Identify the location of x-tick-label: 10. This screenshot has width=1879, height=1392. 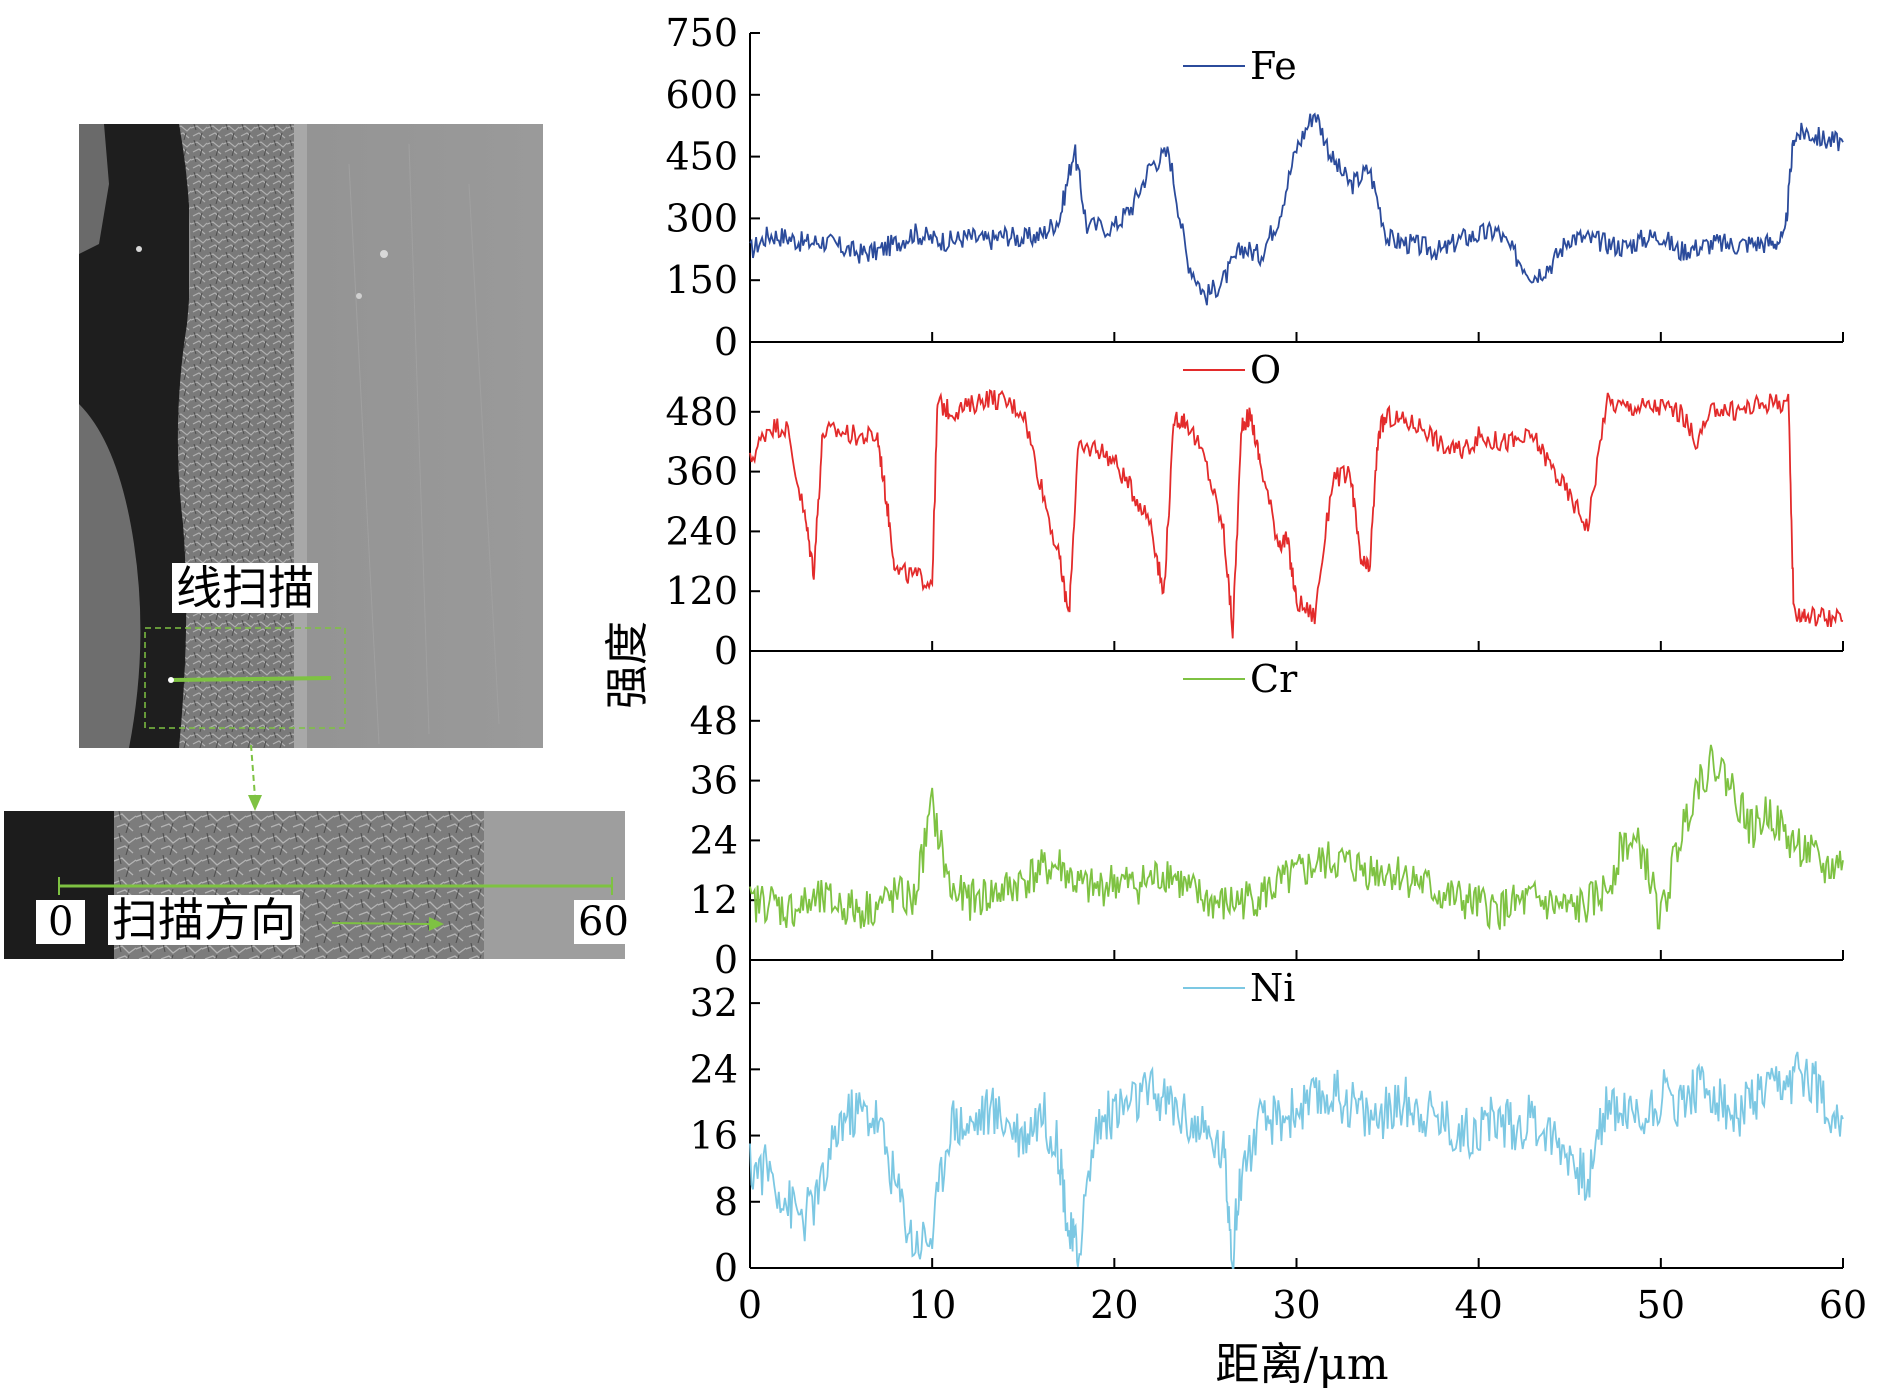
(932, 1305).